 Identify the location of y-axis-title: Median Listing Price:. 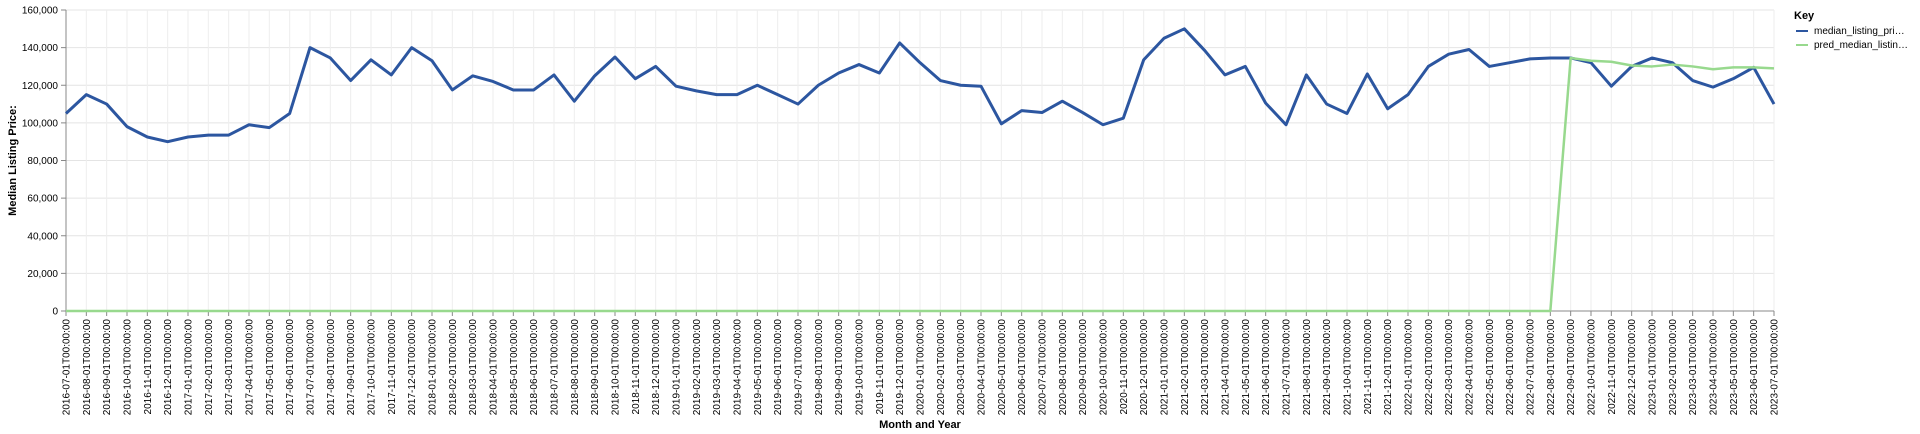
(13, 160).